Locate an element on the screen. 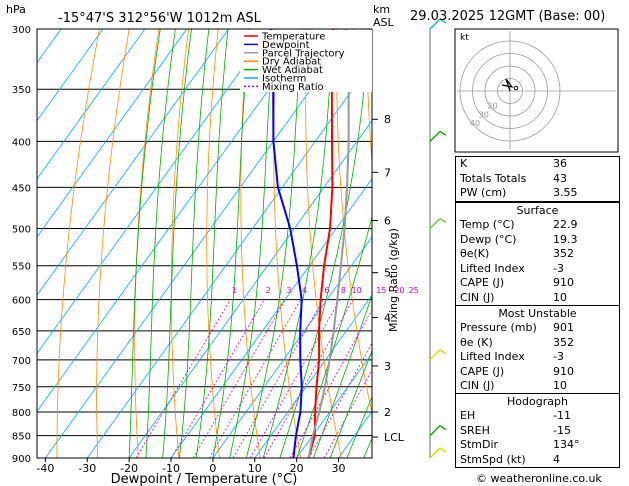 This screenshot has height=486, width=629. pressure-tick-label: 700 is located at coordinates (21, 361).